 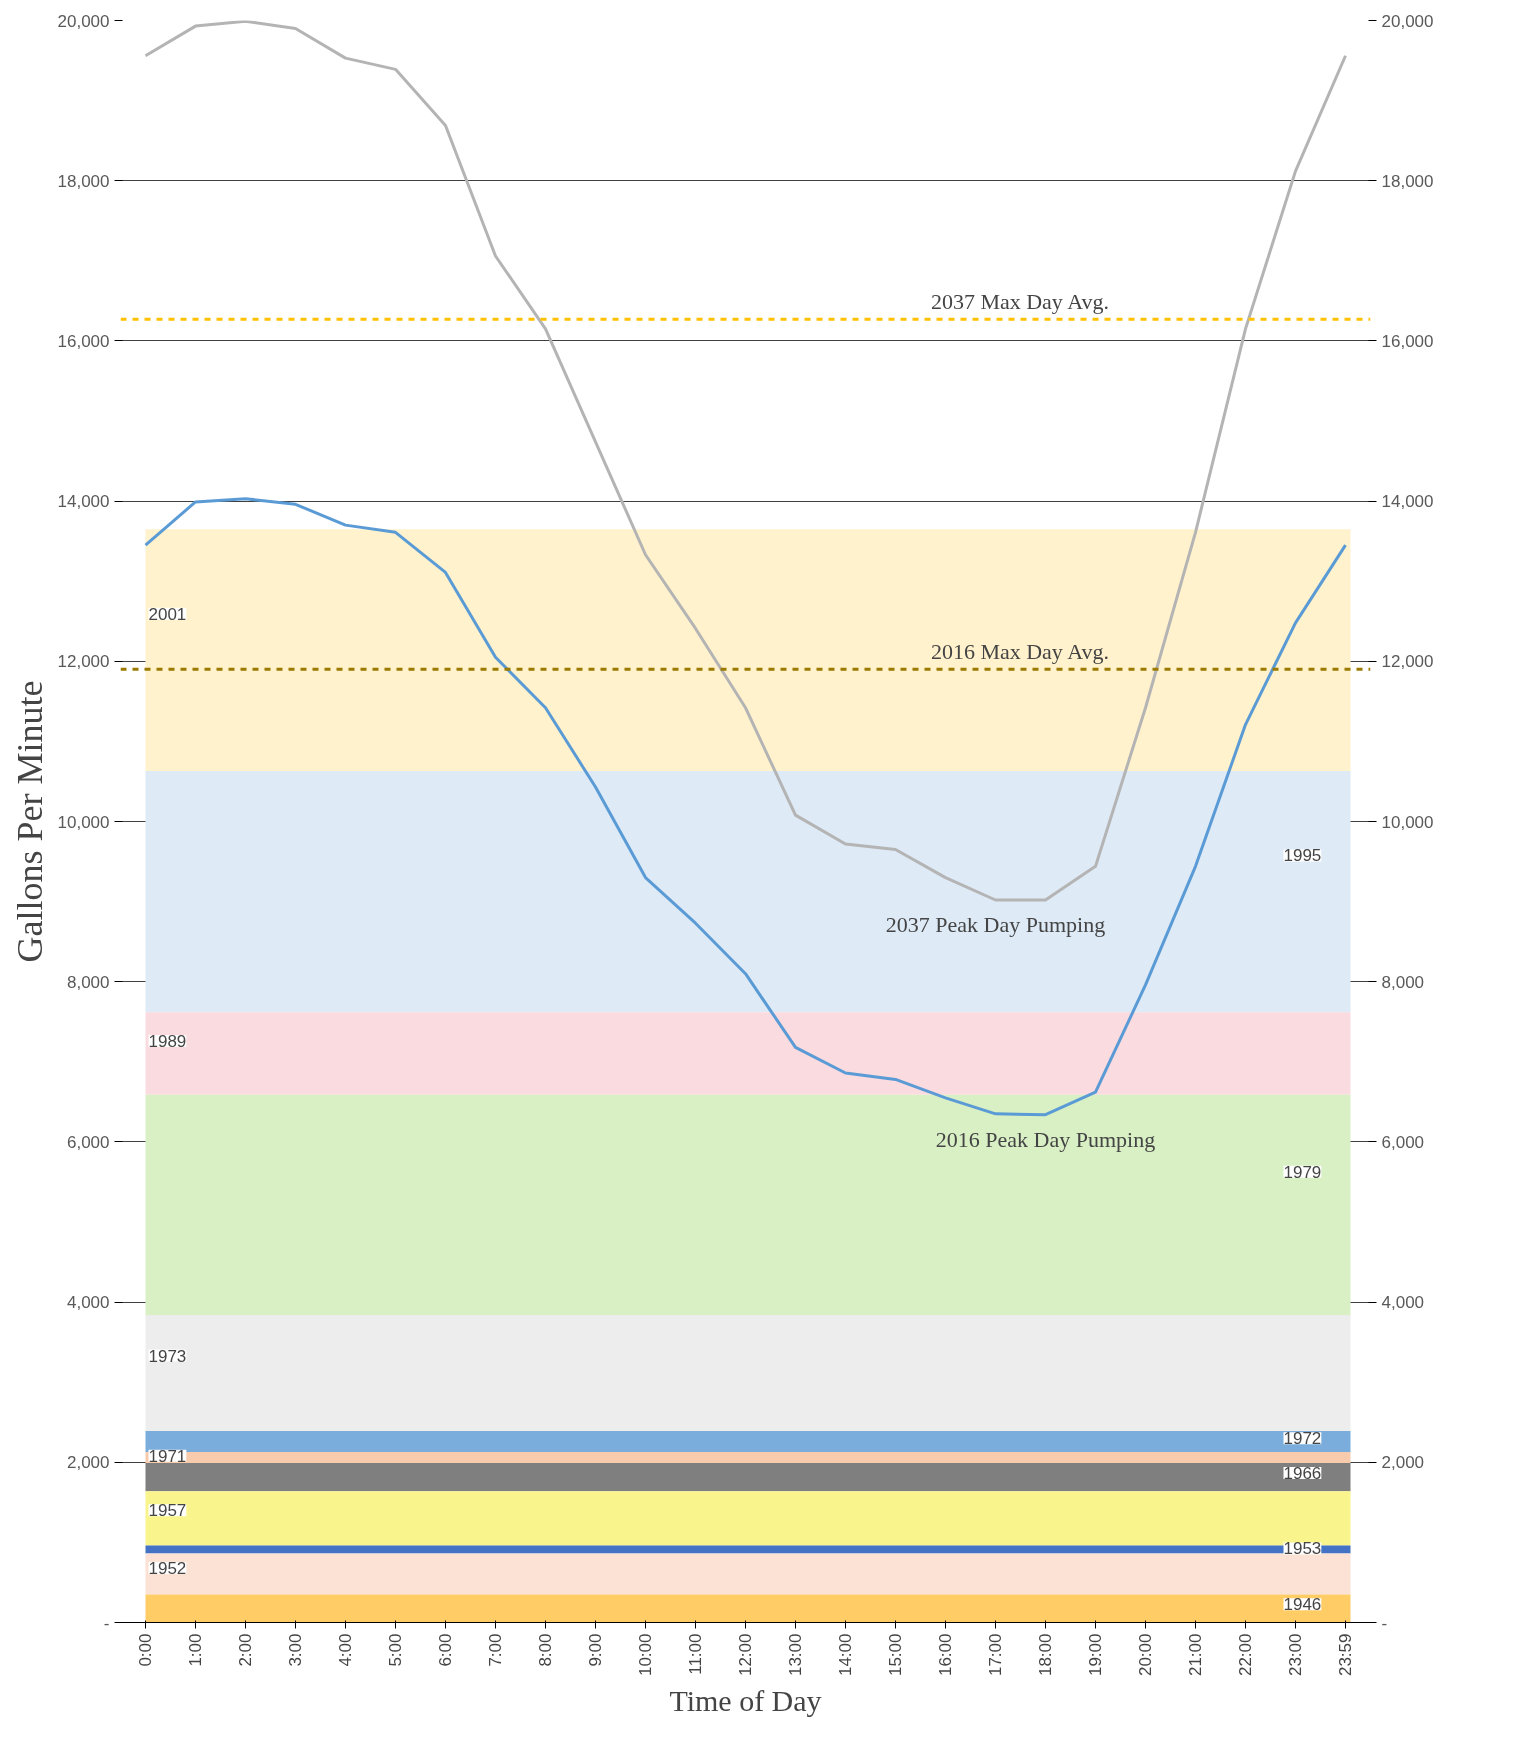 I want to click on x-tick-label: 13:00, so click(x=795, y=1655).